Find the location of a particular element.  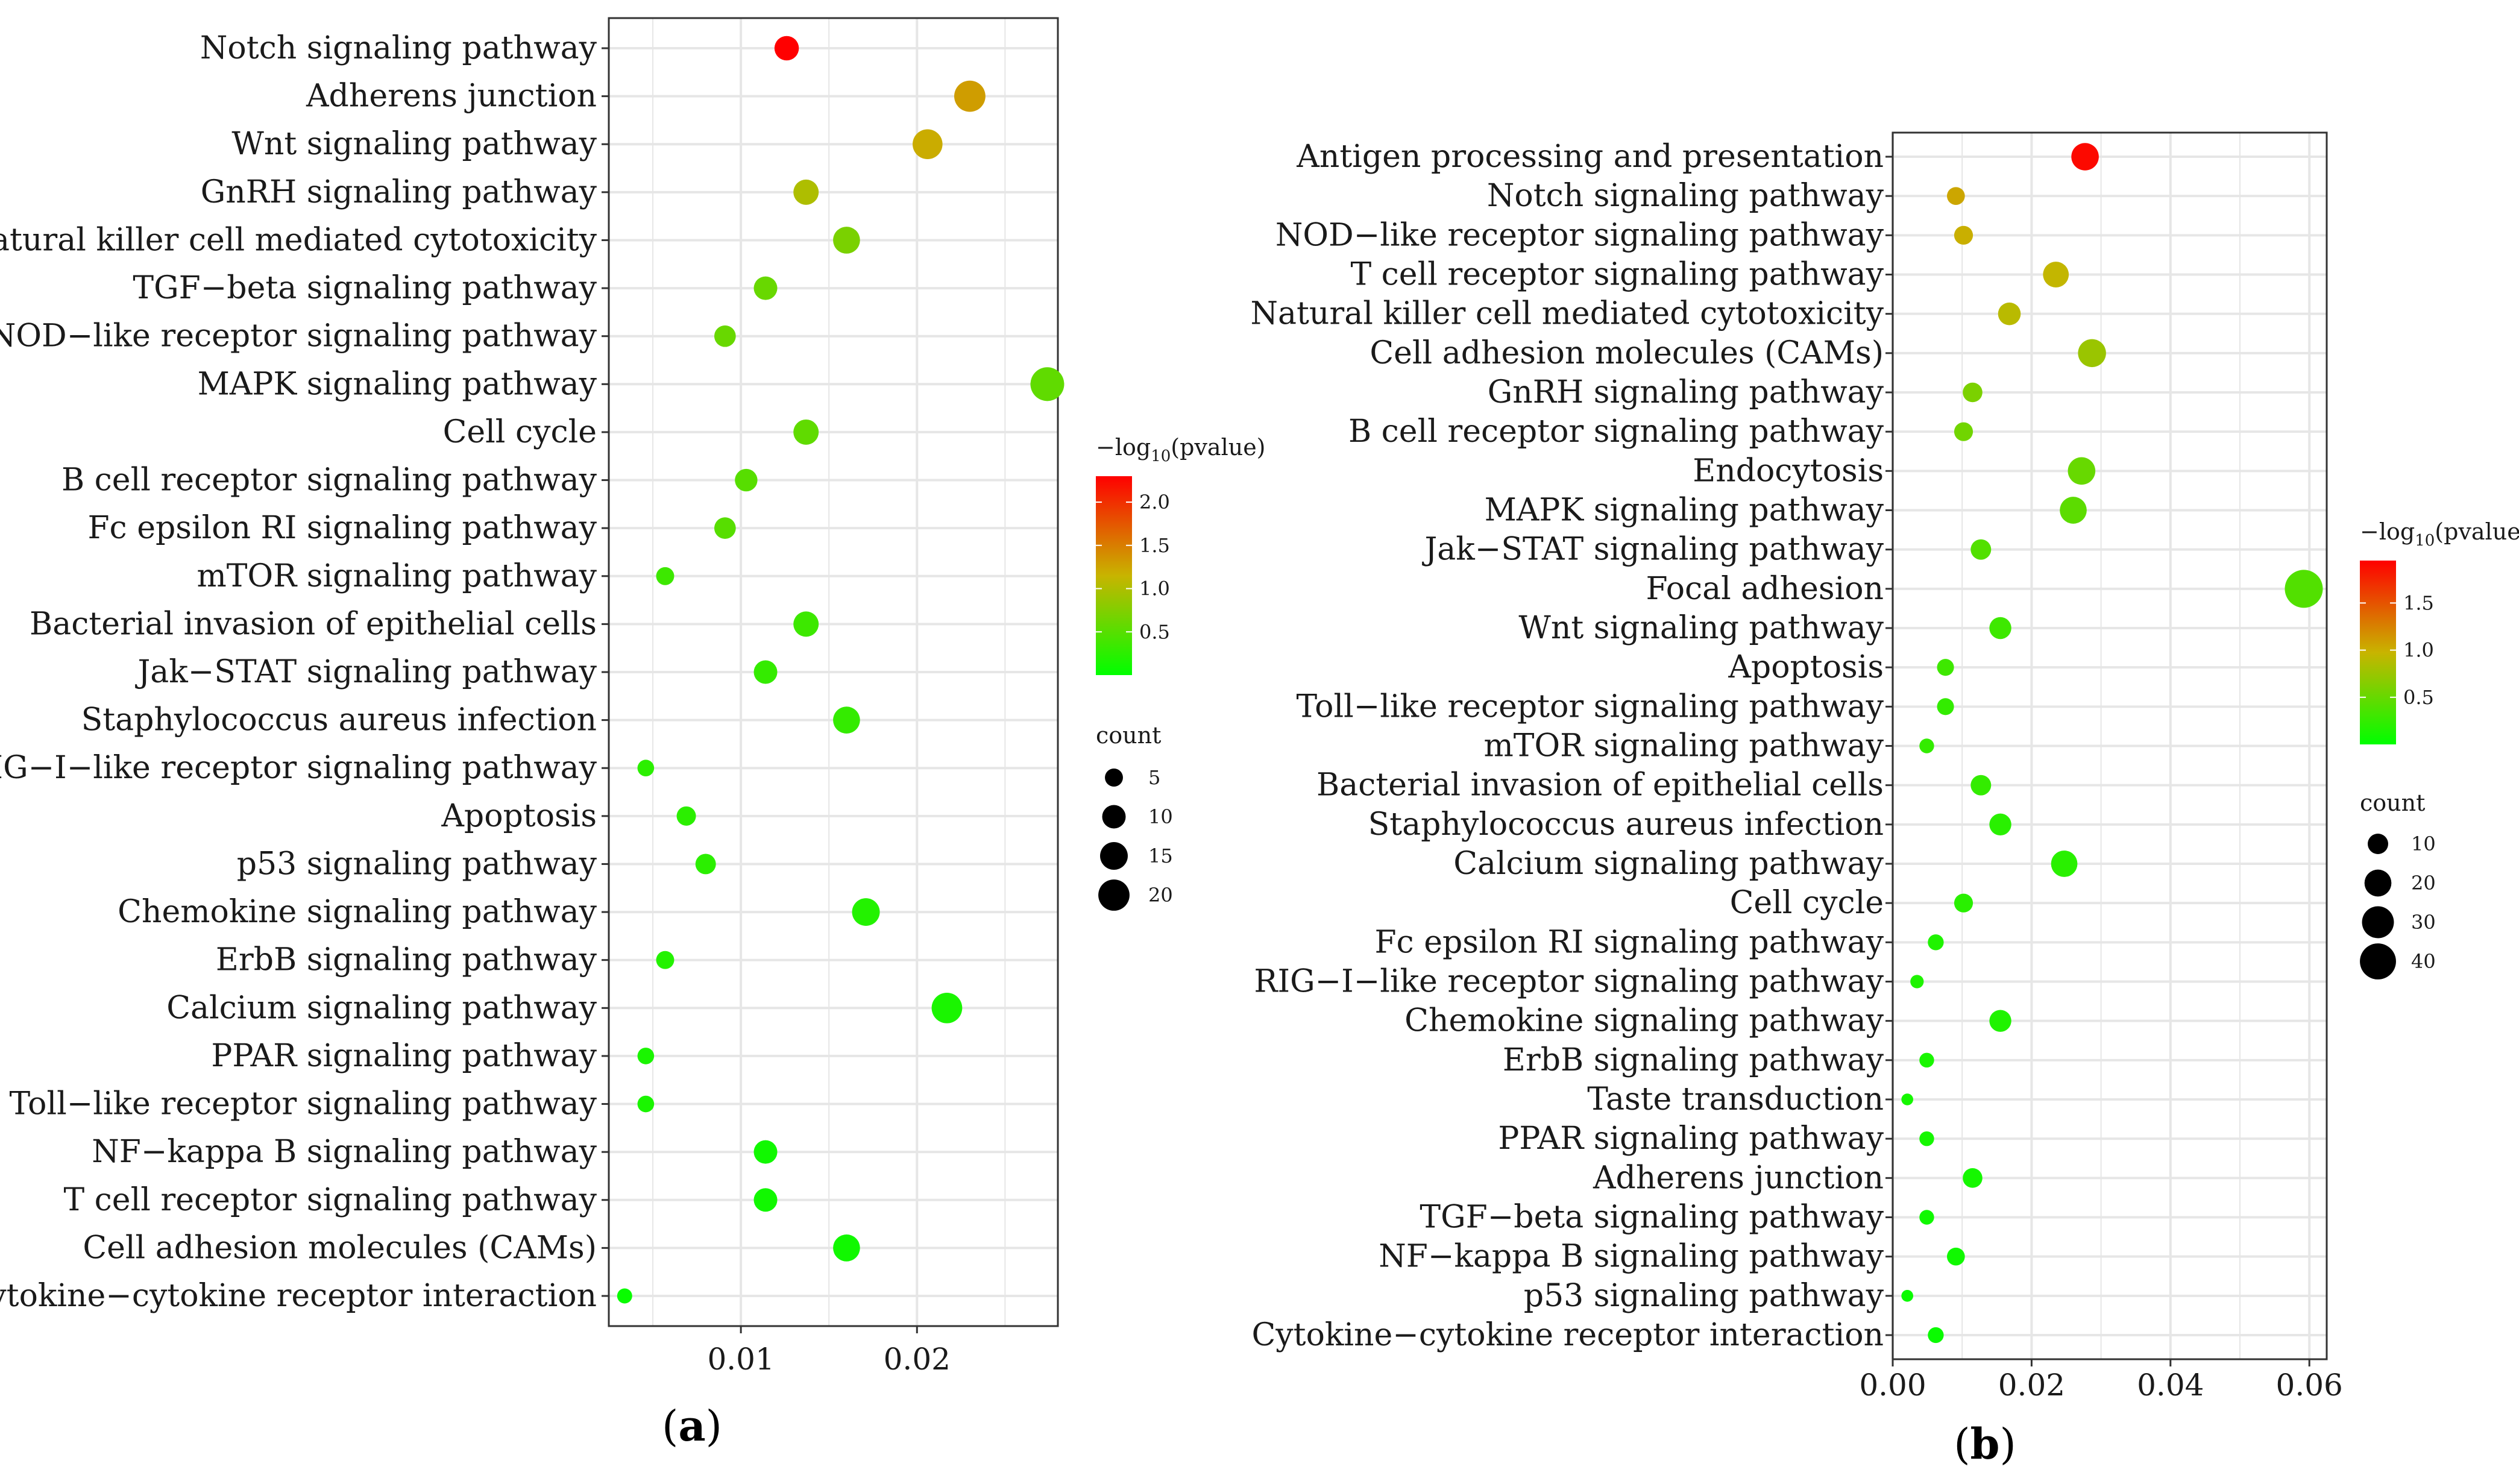

category-label: Wnt signaling pathway is located at coordinates (414, 144).